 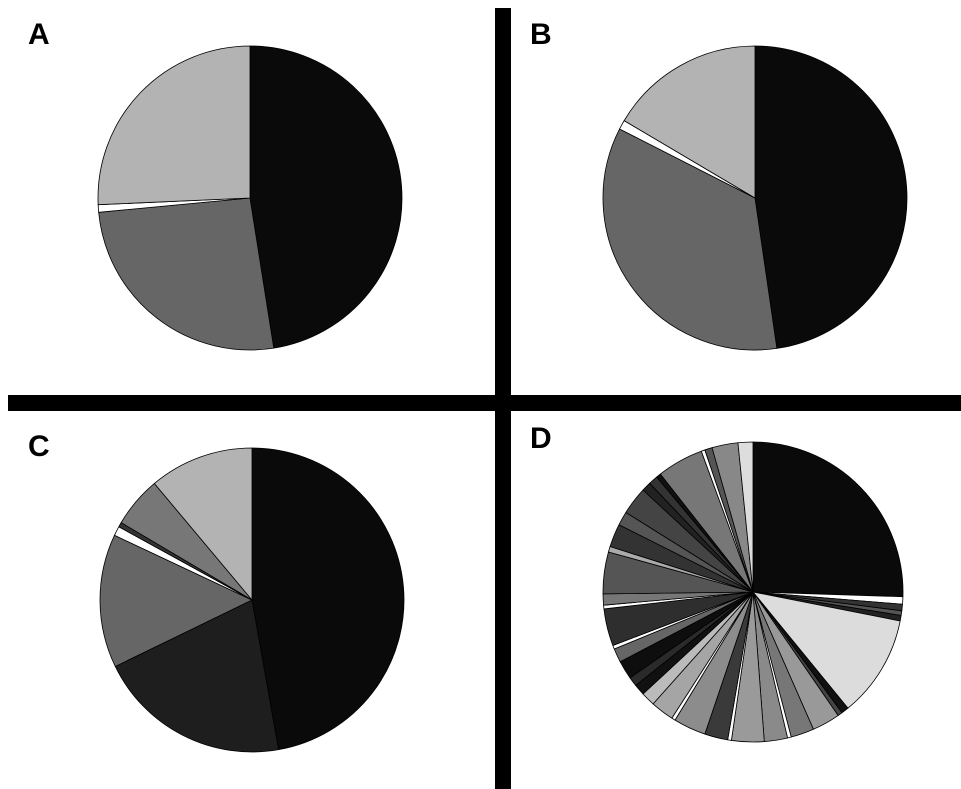 I want to click on panel-title: C, so click(x=39, y=446).